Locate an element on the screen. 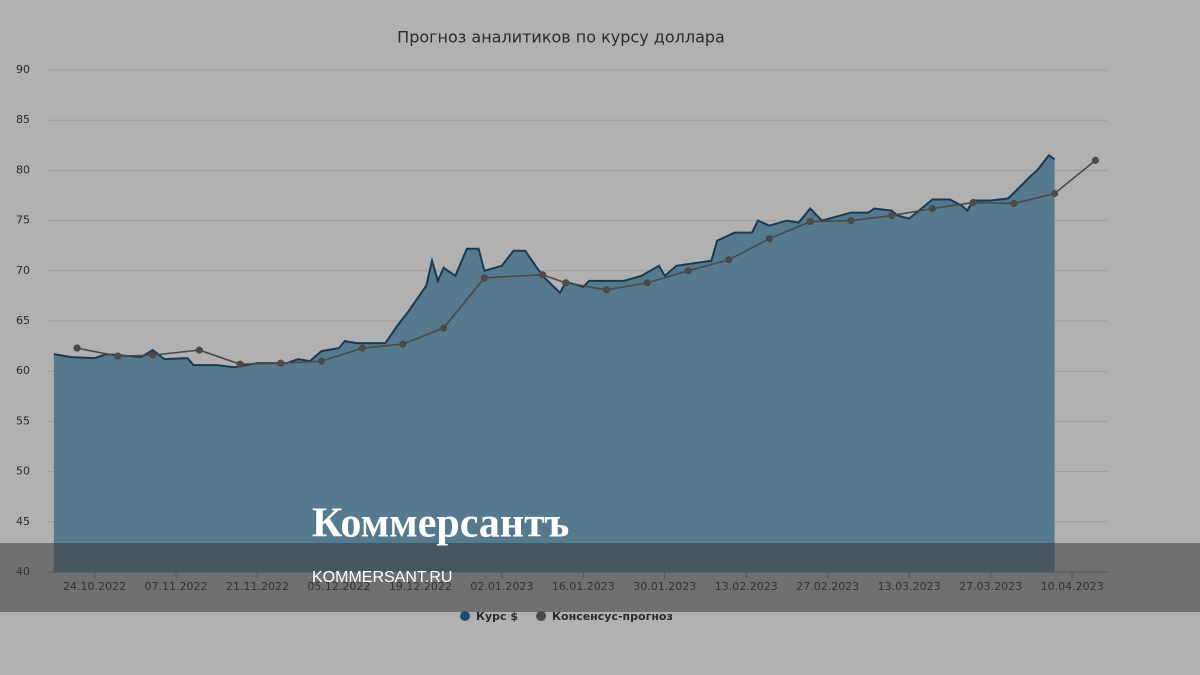  legend-label: Курс $ is located at coordinates (497, 616).